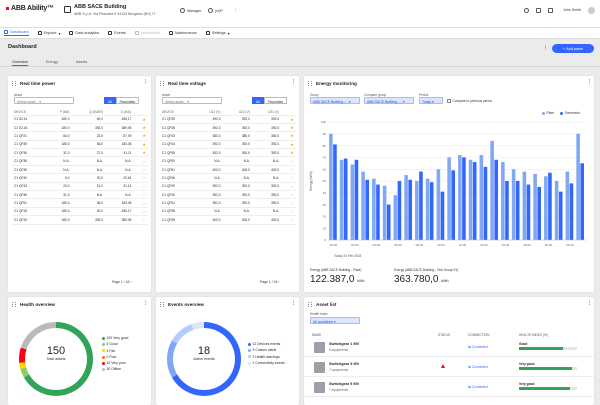 The width and height of the screenshot is (600, 405). Describe the element at coordinates (80, 195) in the screenshot. I see `table-row: C1 QF46 31,0 N.A. N.A. ☆` at that location.